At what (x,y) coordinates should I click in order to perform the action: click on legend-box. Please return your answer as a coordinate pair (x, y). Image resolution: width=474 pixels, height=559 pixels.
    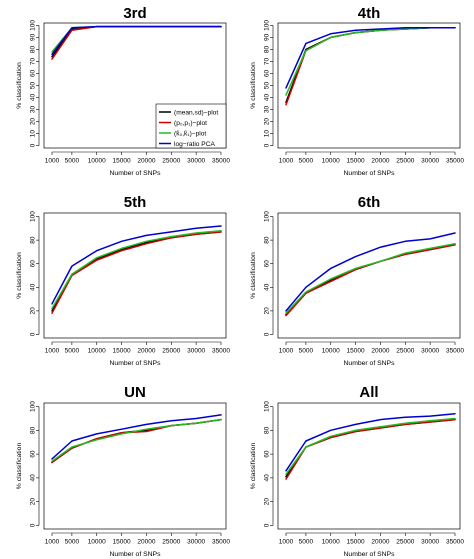
    Looking at the image, I should click on (191, 126).